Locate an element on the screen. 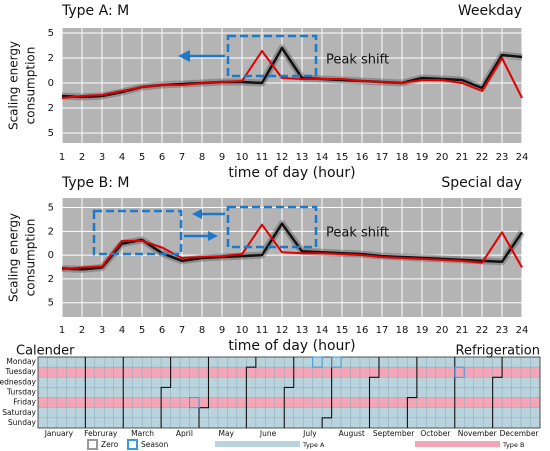 This screenshot has width=550, height=451. x-tick-label: 6 is located at coordinates (162, 157).